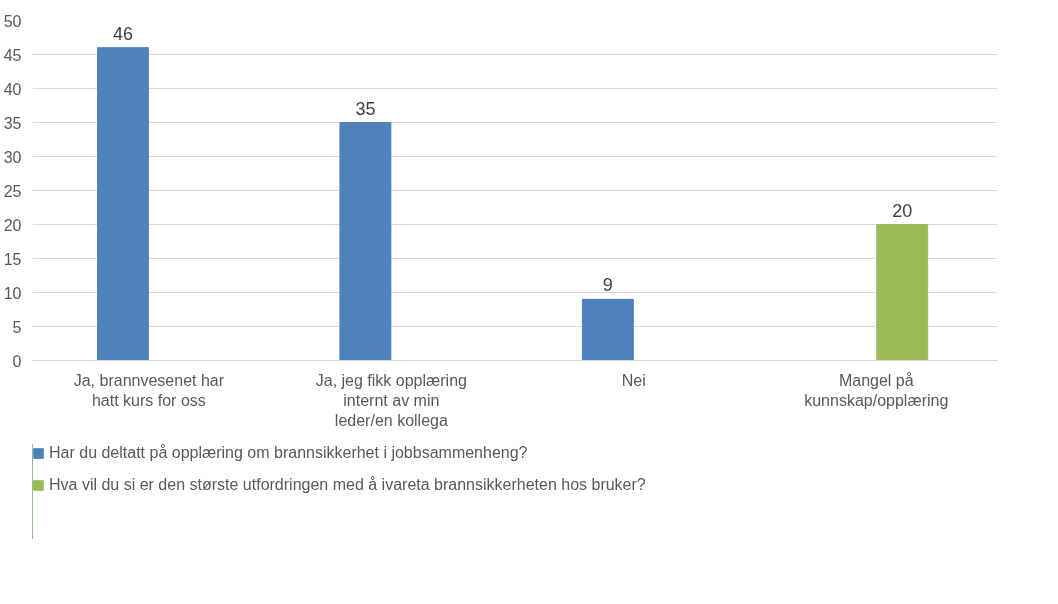  Describe the element at coordinates (607, 285) in the screenshot. I see `data-label: 9` at that location.